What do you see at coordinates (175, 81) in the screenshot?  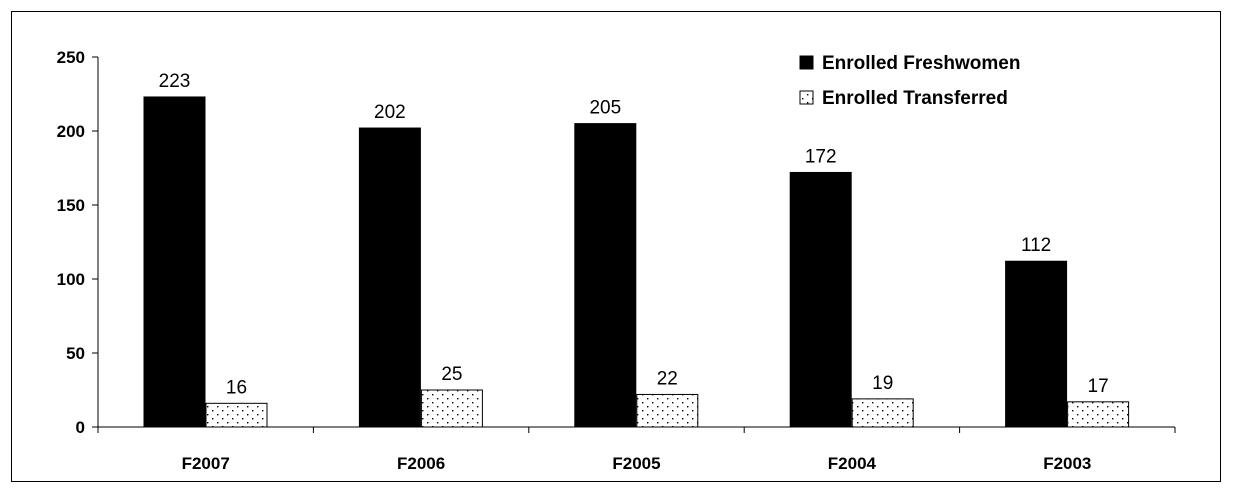 I see `data-label: 223` at bounding box center [175, 81].